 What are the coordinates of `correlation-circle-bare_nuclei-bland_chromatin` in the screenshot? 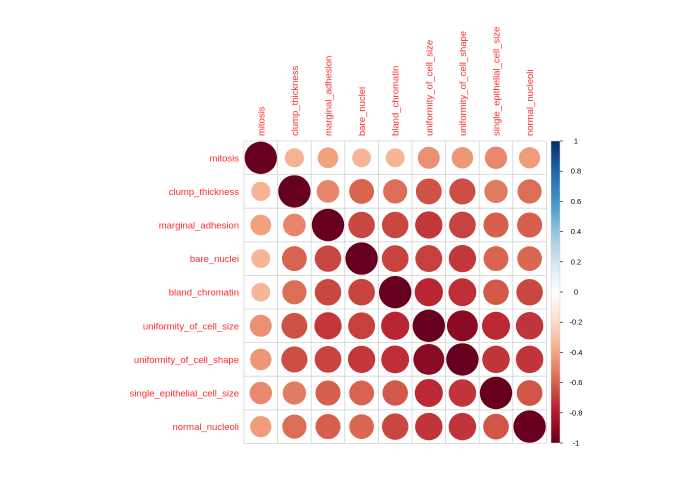 It's located at (395, 258).